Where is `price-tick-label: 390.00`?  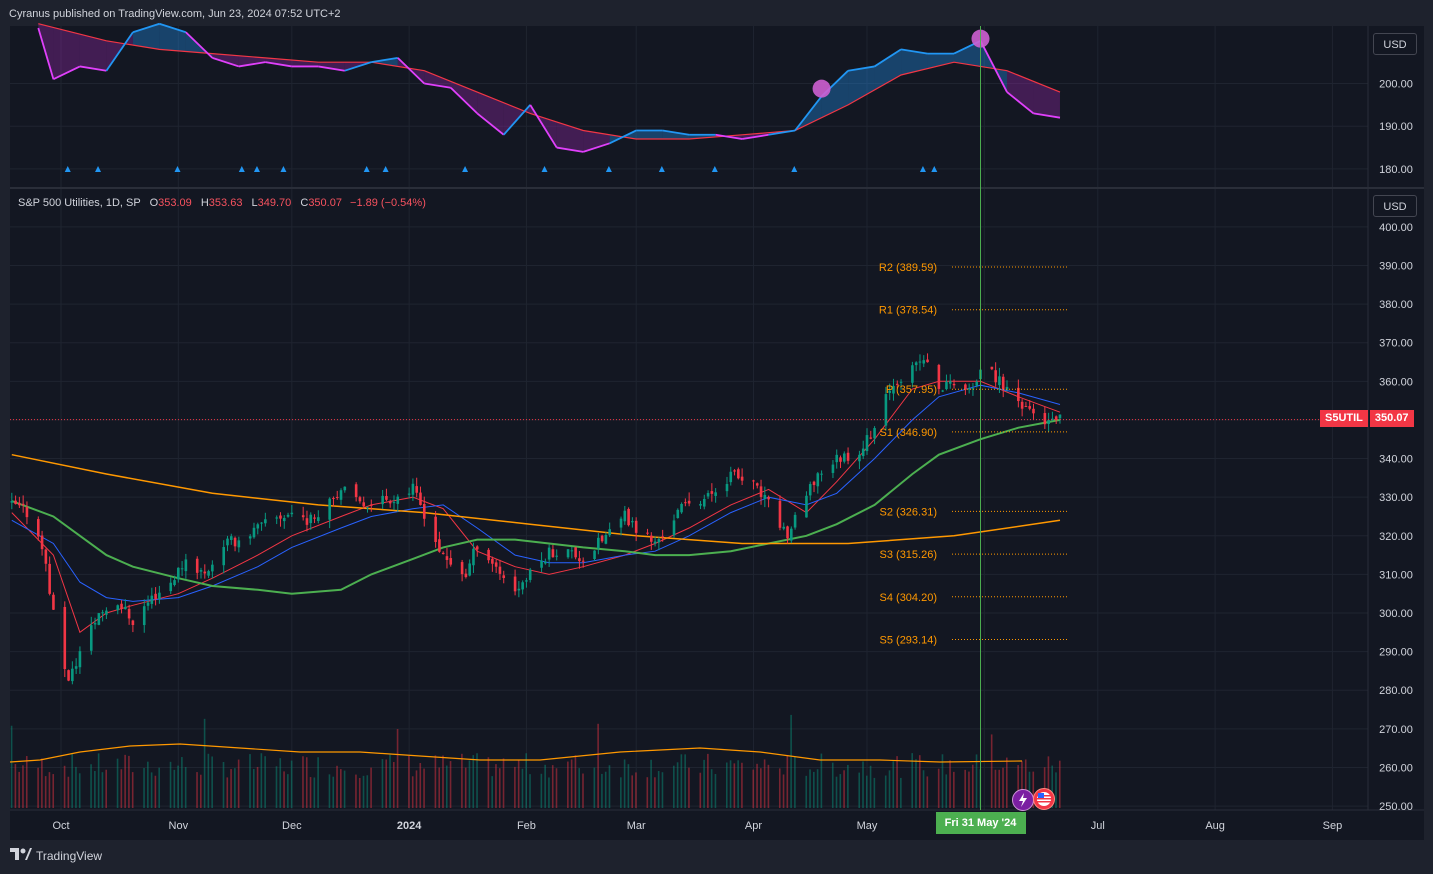 price-tick-label: 390.00 is located at coordinates (1396, 266).